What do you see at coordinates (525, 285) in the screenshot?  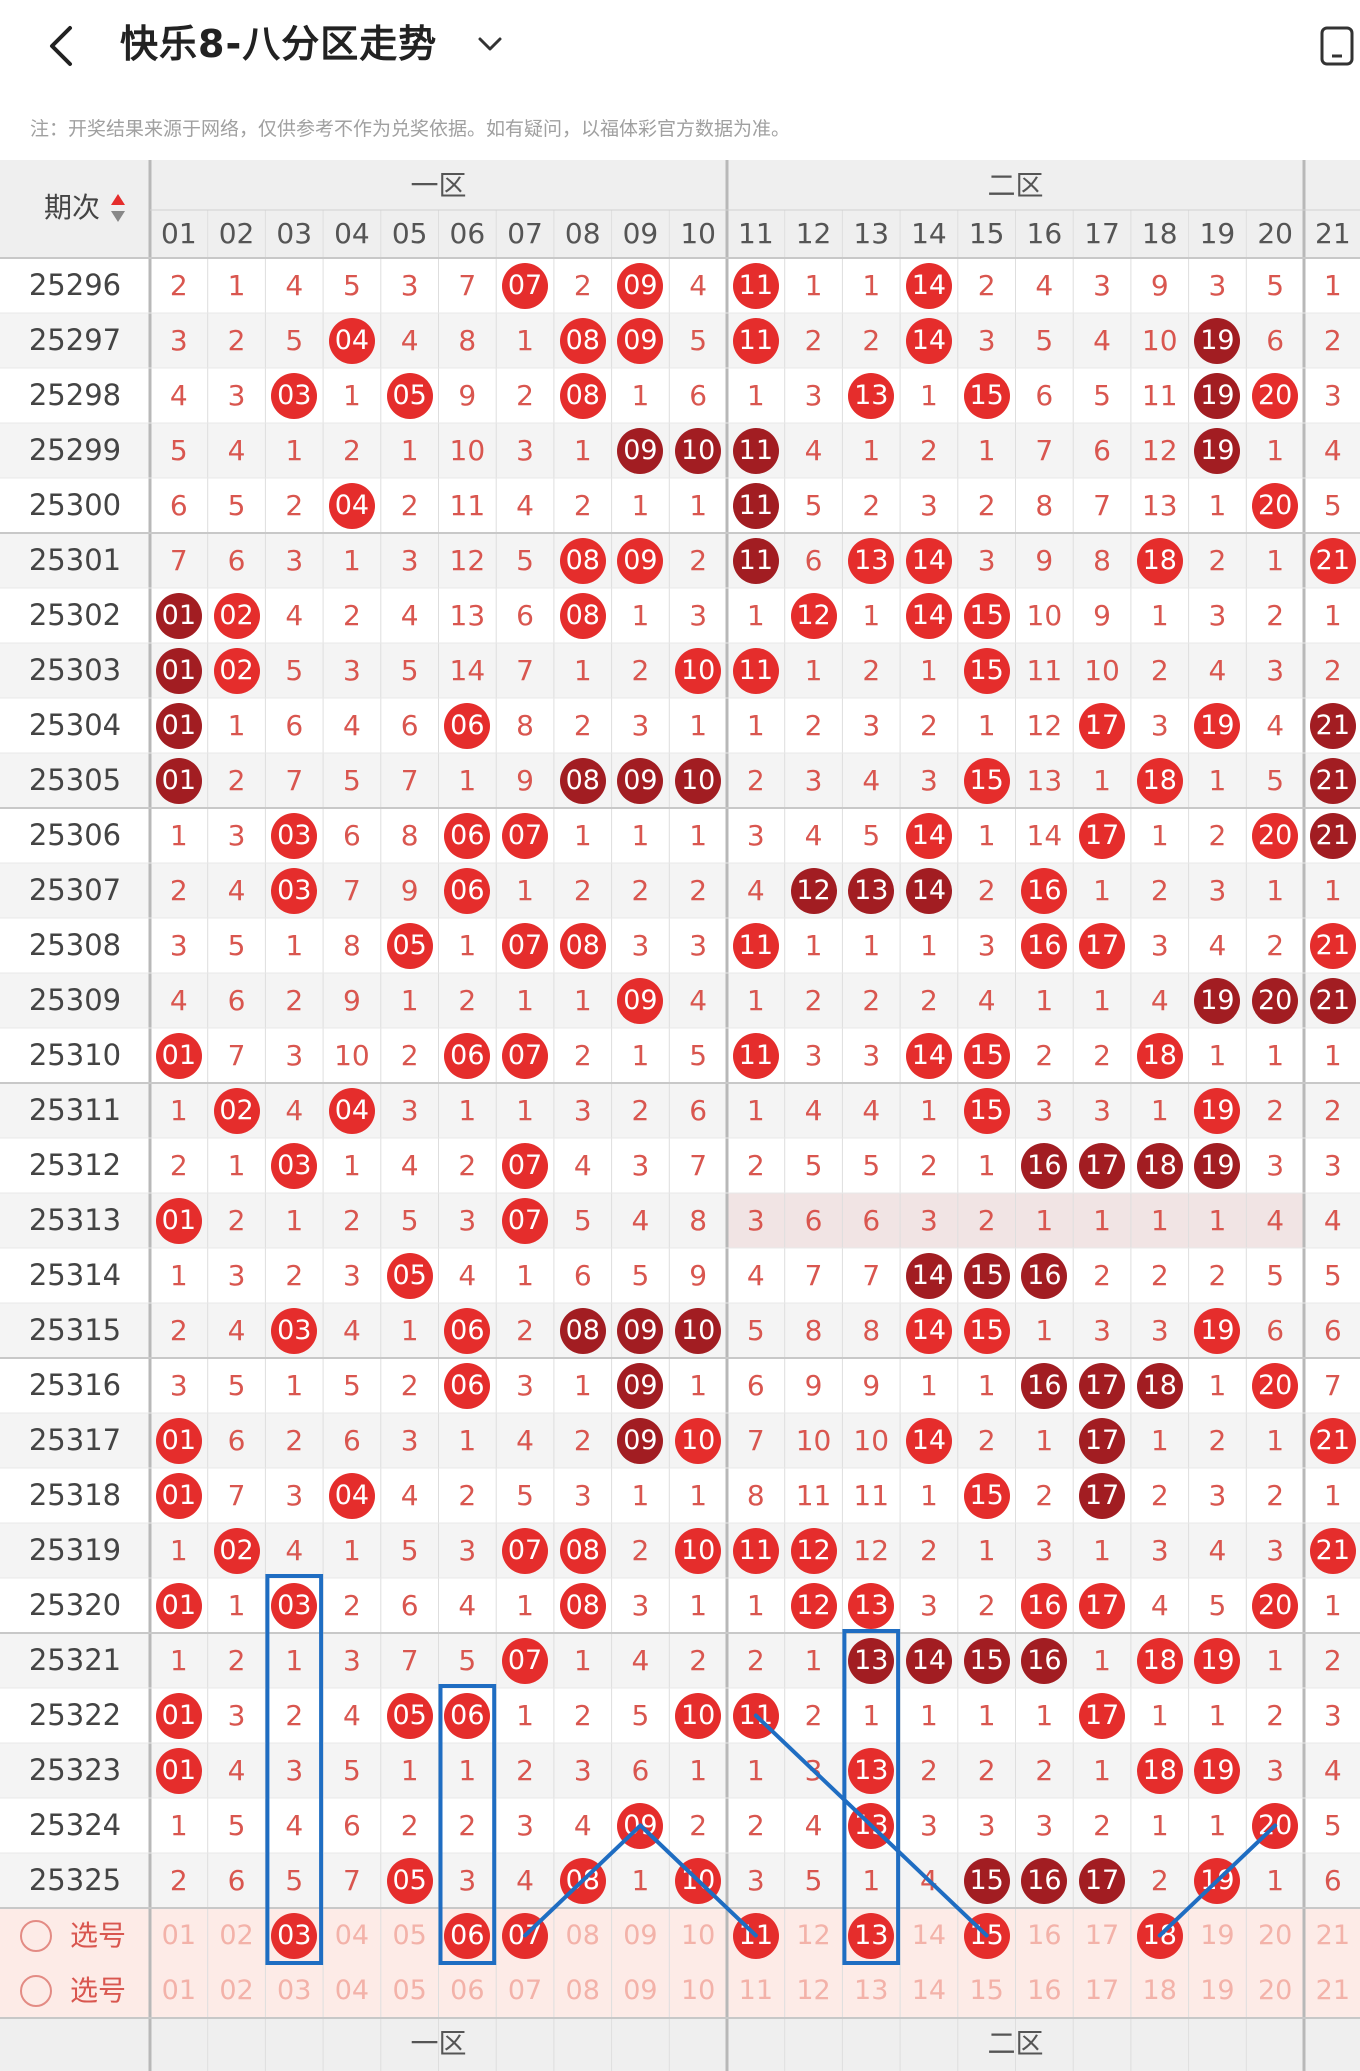 I see `hit-ball: 07` at bounding box center [525, 285].